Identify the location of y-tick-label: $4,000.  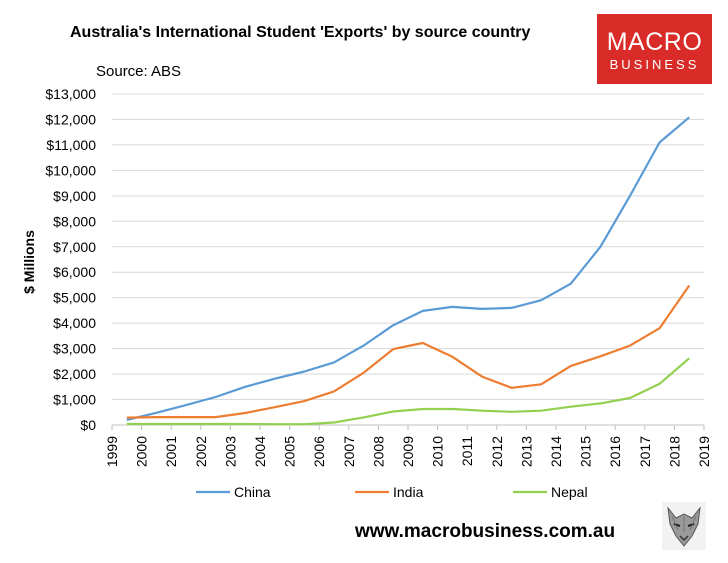
(74, 323).